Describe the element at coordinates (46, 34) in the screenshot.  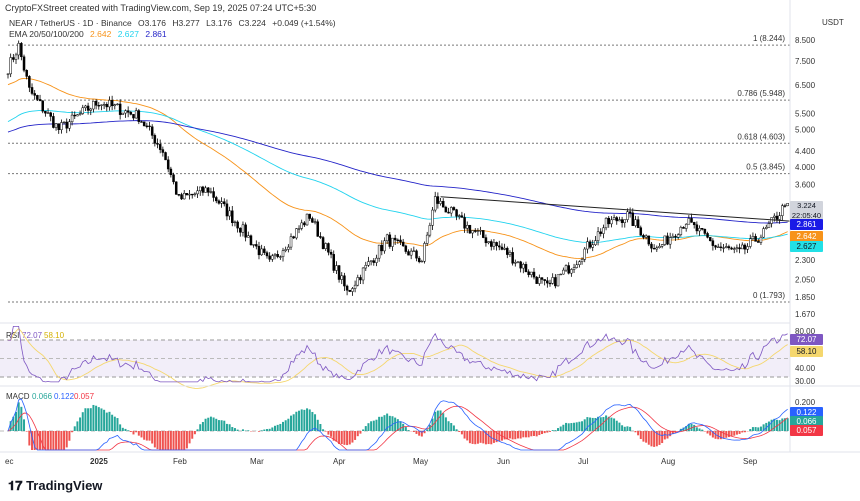
I see `ema-label: EMA 20/50/100/200` at that location.